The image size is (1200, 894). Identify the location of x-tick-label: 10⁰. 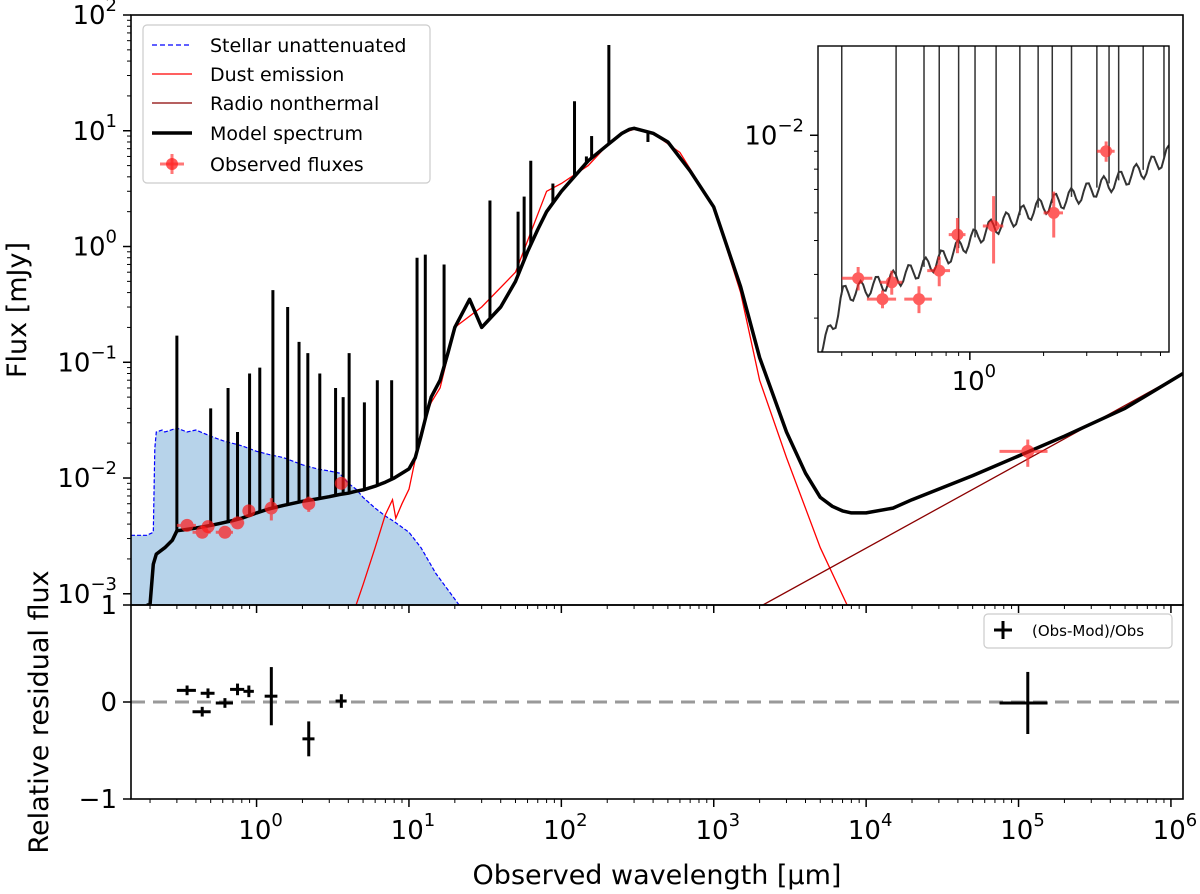
(260, 828).